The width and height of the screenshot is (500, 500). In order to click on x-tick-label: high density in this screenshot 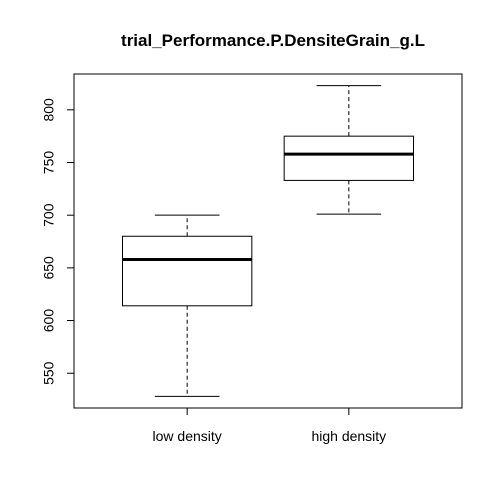, I will do `click(348, 436)`.